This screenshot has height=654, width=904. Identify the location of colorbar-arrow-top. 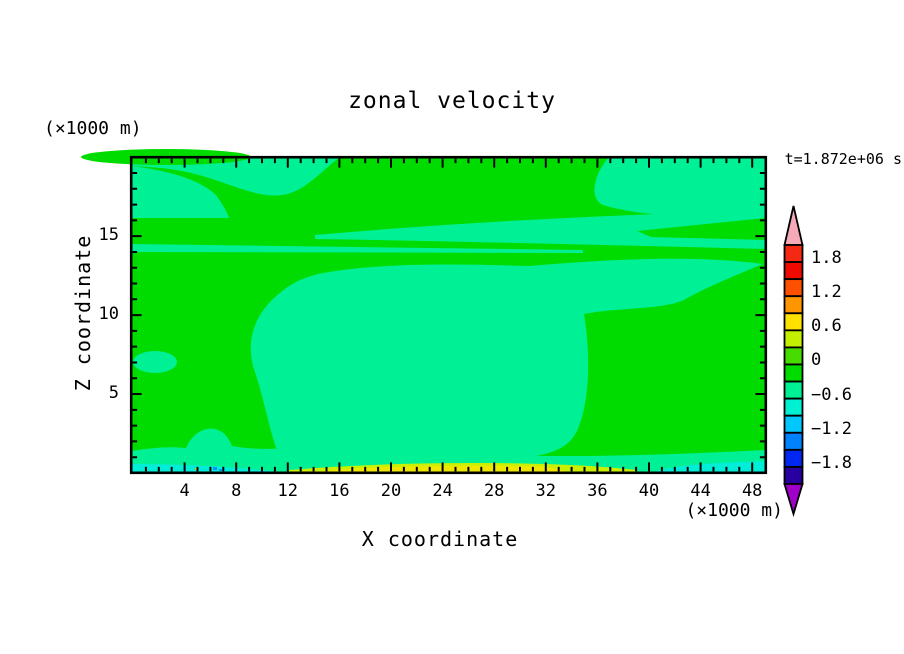
(793, 225).